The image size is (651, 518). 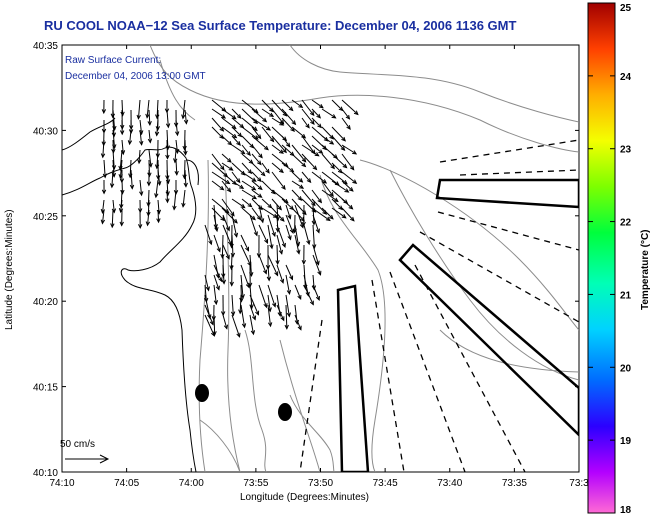 What do you see at coordinates (449, 483) in the screenshot?
I see `x-tick-label: 73:40` at bounding box center [449, 483].